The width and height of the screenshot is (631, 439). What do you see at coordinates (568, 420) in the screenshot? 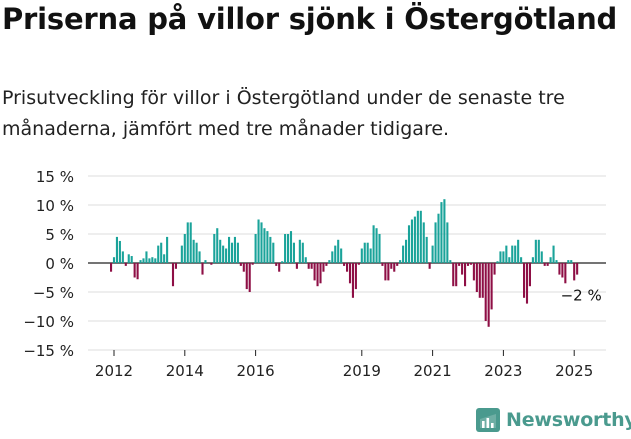
I see `brand-name: Newsworthy` at bounding box center [568, 420].